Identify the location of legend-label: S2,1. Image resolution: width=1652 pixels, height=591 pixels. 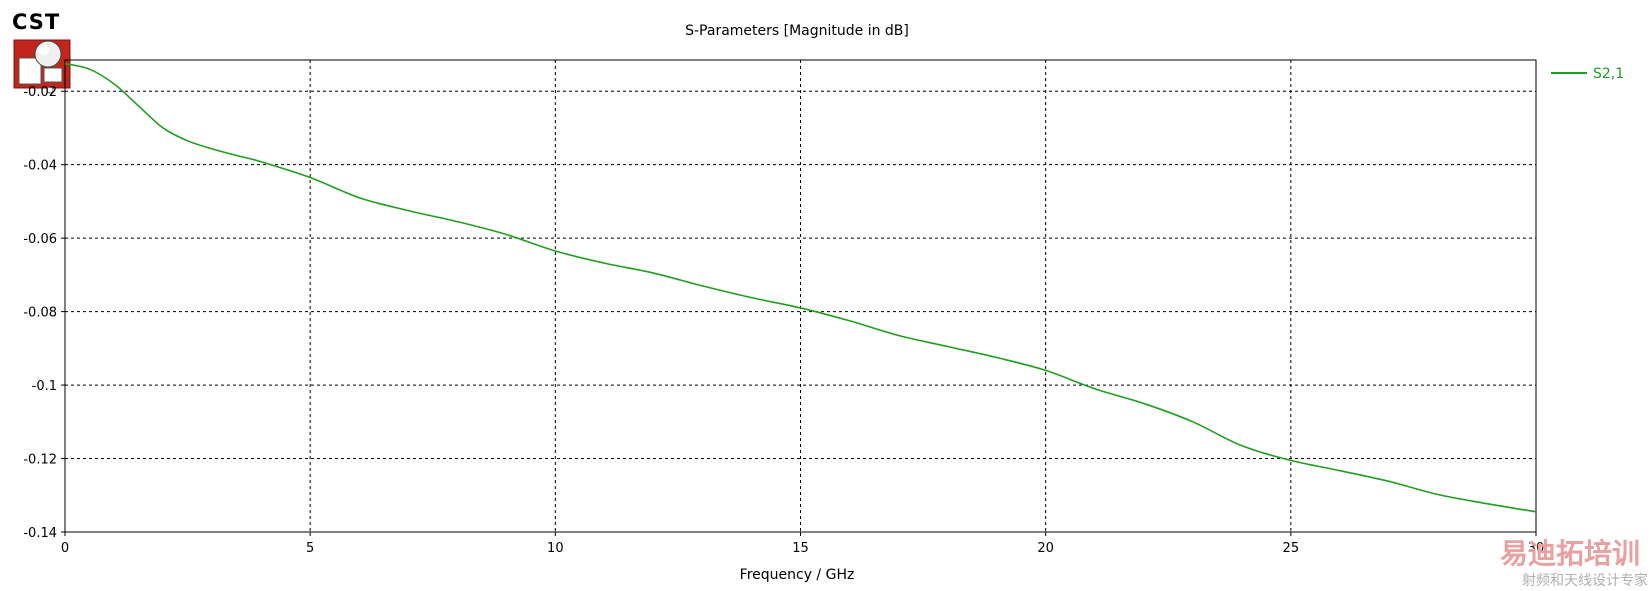
(1608, 74).